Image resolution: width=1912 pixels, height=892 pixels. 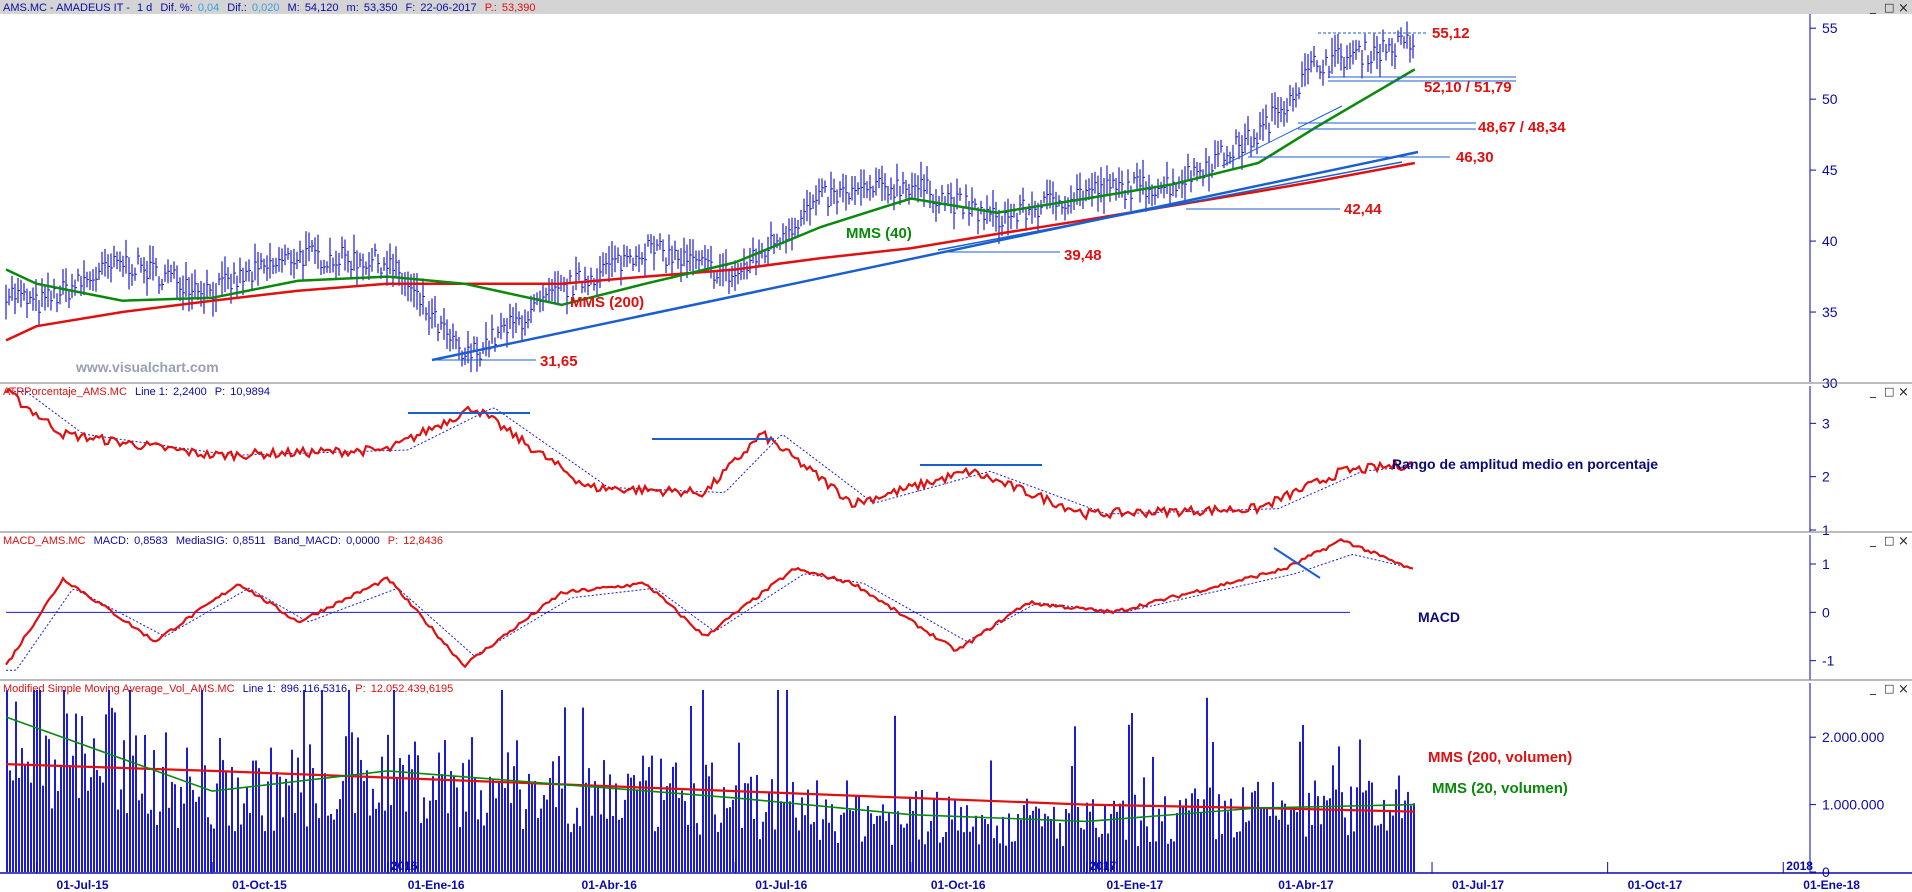 What do you see at coordinates (710, 788) in the screenshot?
I see `volume-mms200-line` at bounding box center [710, 788].